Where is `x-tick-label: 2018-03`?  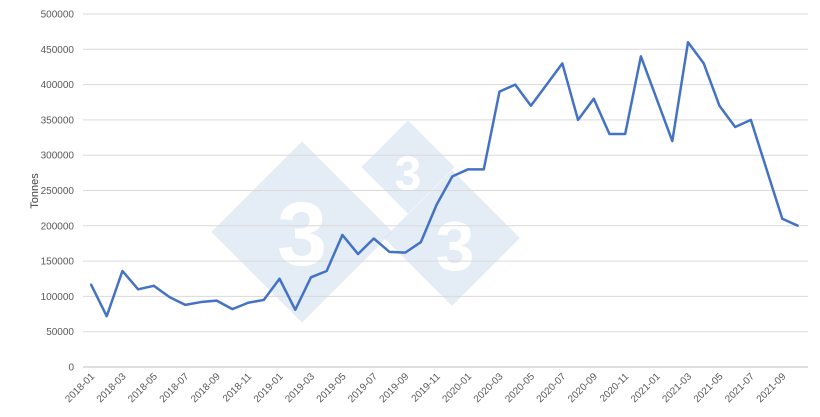
x-tick-label: 2018-03 is located at coordinates (112, 388).